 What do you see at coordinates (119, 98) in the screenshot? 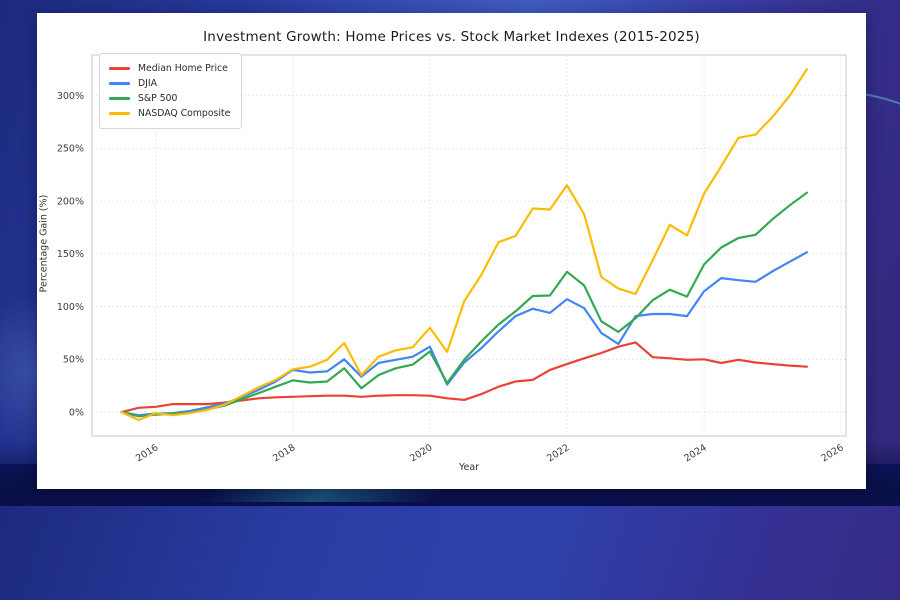
I see `legend-swatch-sp500` at bounding box center [119, 98].